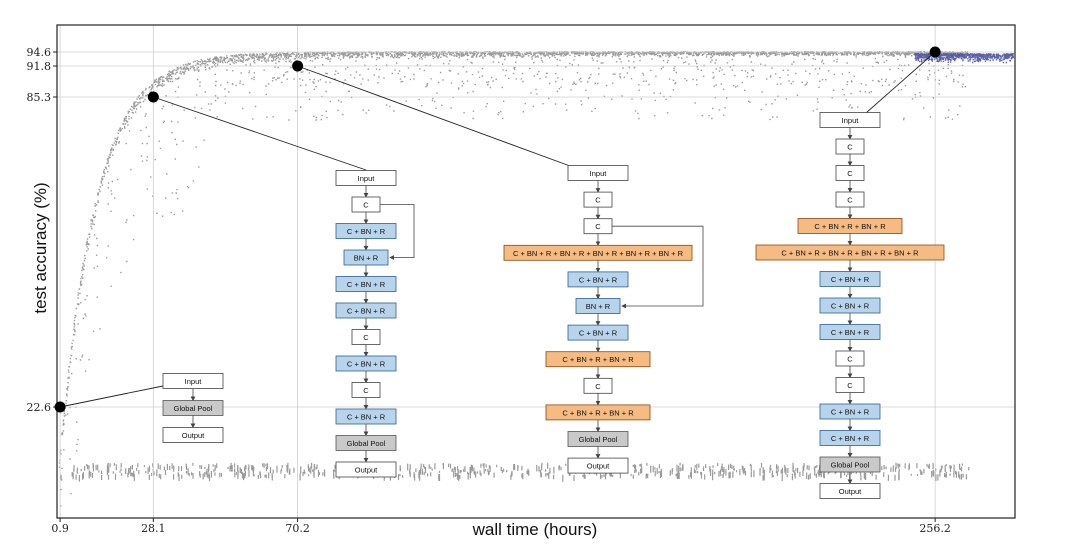 The image size is (1080, 546). Describe the element at coordinates (39, 407) in the screenshot. I see `y-tick-label: 22.6` at that location.